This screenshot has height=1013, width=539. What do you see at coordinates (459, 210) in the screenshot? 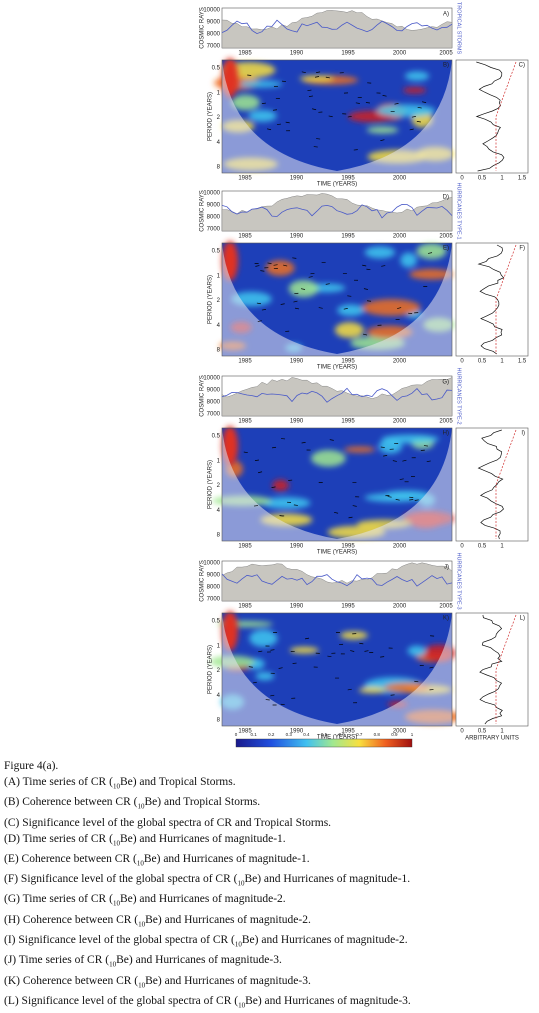
I see `right-label: HURRICANES TYPE-1` at bounding box center [459, 210].